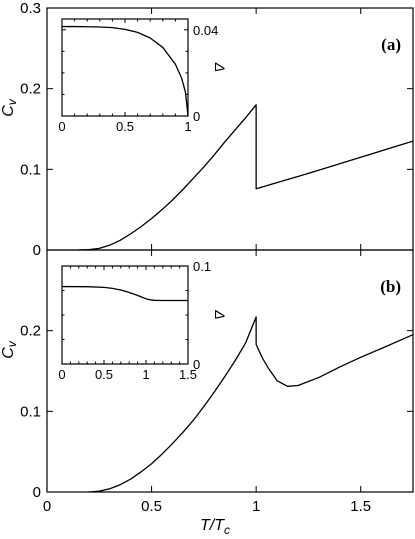  I want to click on panel-label: (a), so click(391, 44).